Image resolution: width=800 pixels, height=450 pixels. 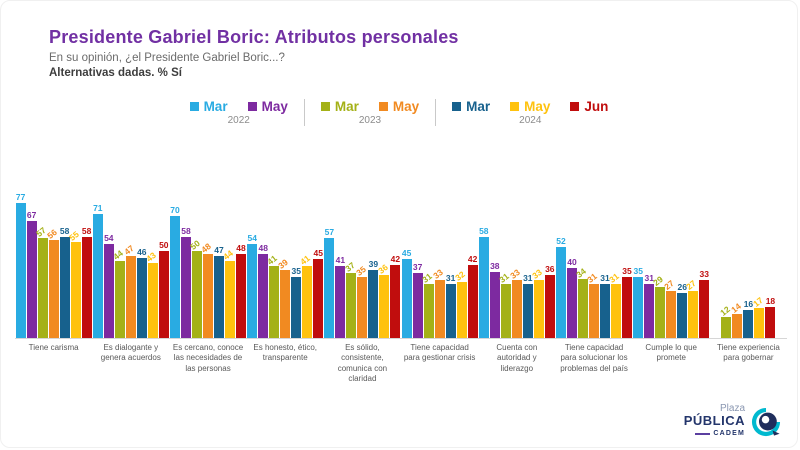 I want to click on bar-column: 37, so click(x=350, y=299).